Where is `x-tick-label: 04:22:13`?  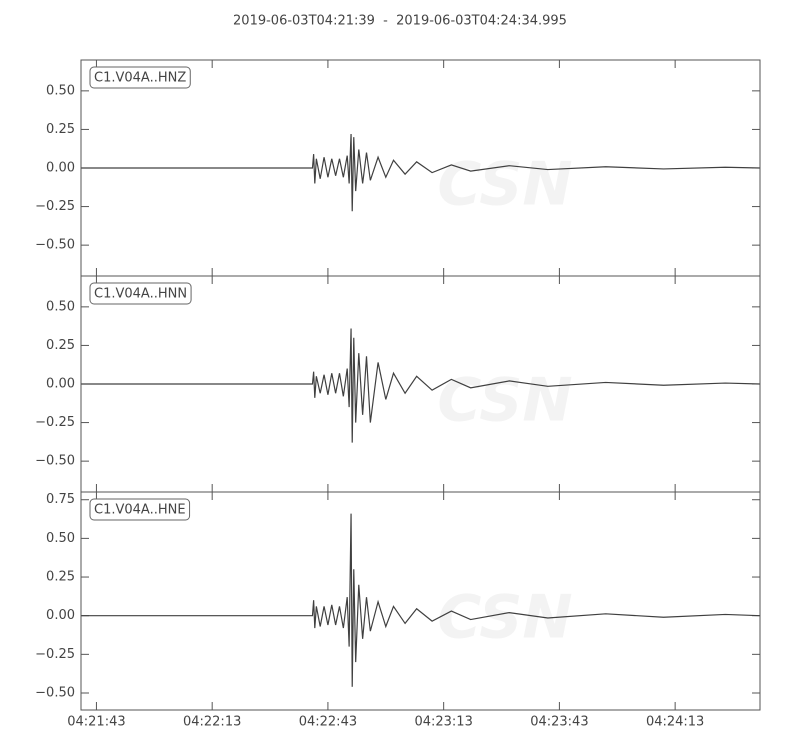 x-tick-label: 04:22:13 is located at coordinates (212, 722).